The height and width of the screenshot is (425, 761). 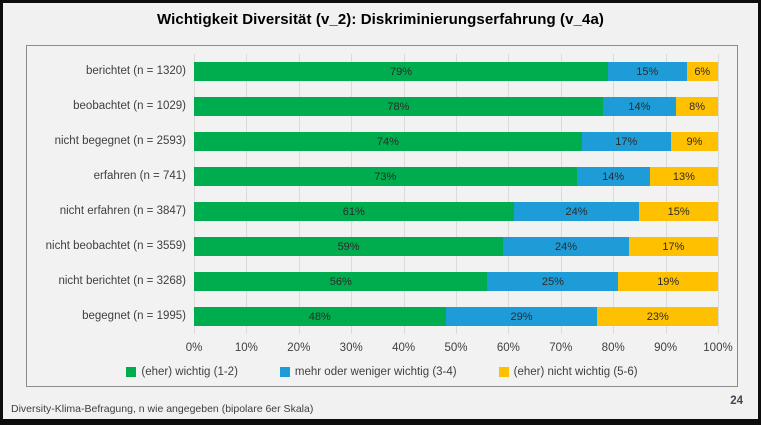 I want to click on bar-segment: 59%, so click(x=349, y=246).